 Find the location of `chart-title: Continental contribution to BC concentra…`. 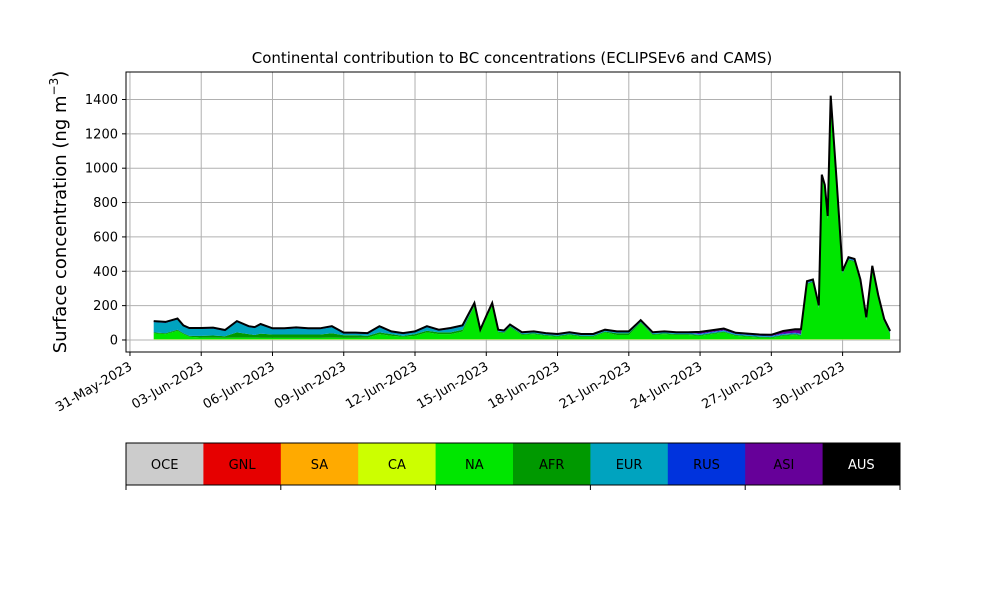

chart-title: Continental contribution to BC concentra… is located at coordinates (512, 58).